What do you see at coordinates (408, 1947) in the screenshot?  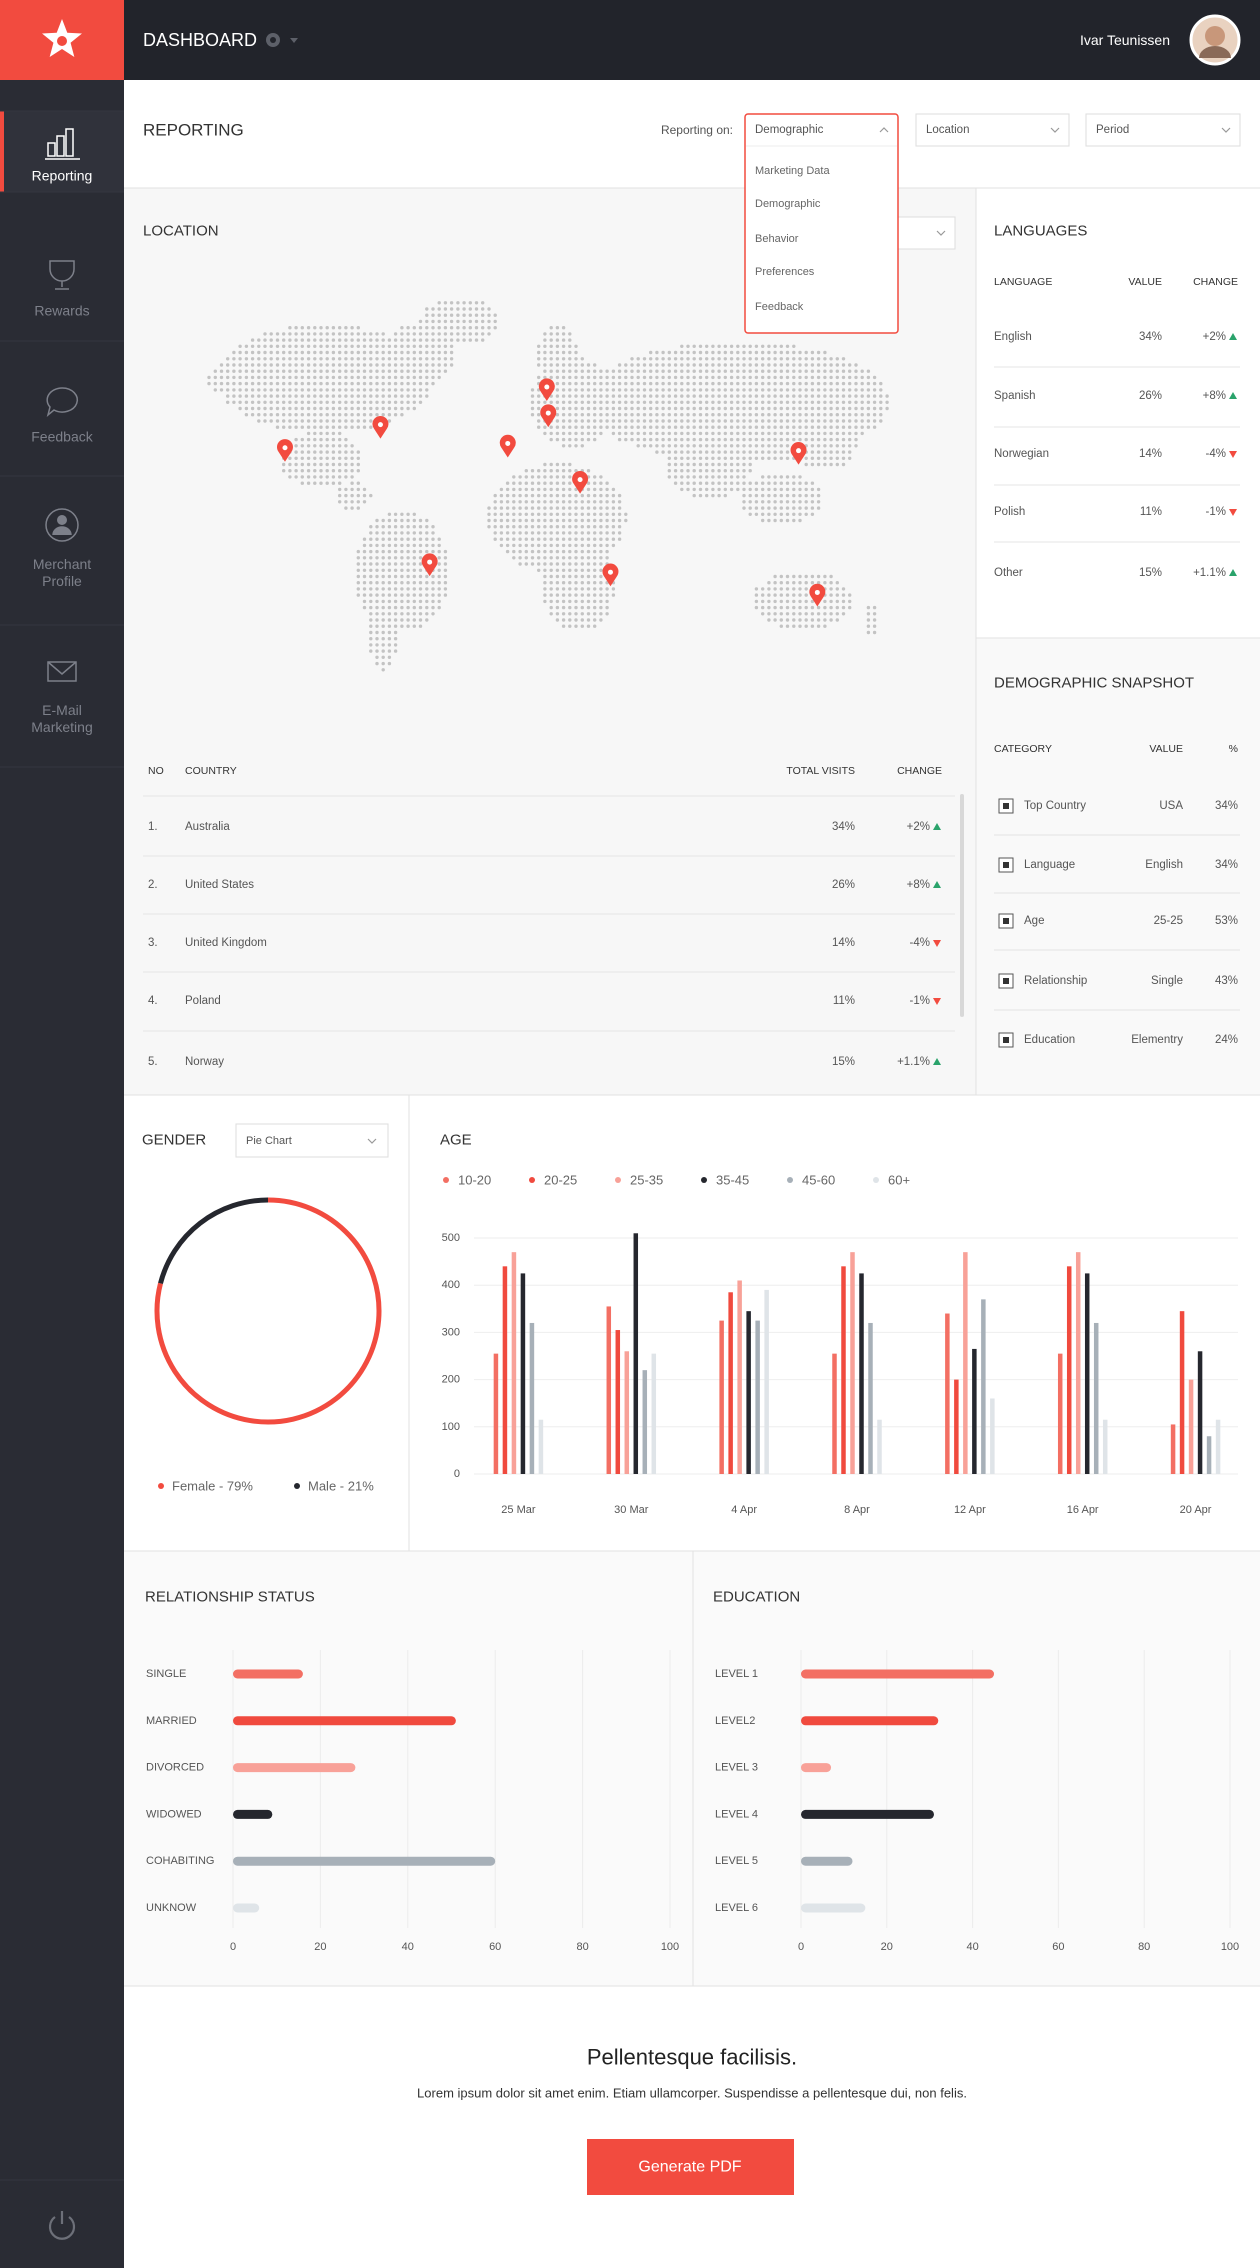 I see `x-tick-label: 40` at bounding box center [408, 1947].